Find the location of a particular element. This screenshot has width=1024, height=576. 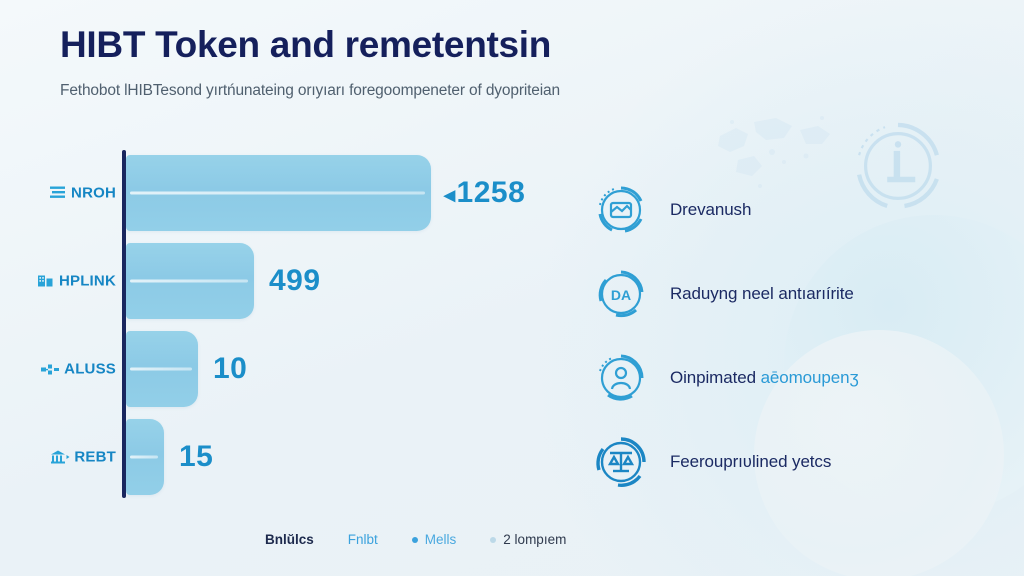

category-text: REBT is located at coordinates (95, 457).